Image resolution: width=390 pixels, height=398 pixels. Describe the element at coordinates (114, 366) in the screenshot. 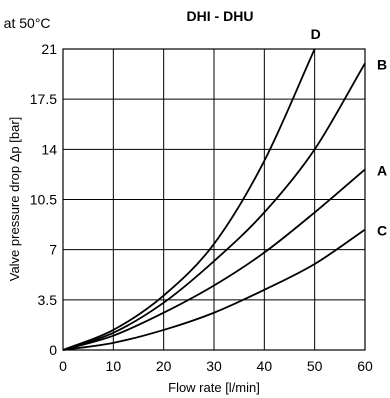

I see `x-tick-label: 10` at that location.